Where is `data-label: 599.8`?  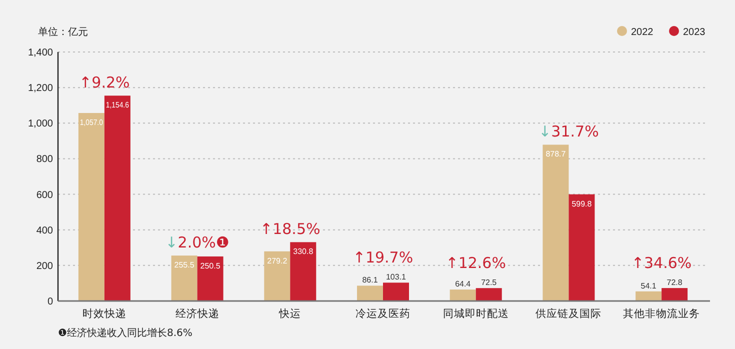
data-label: 599.8 is located at coordinates (582, 203).